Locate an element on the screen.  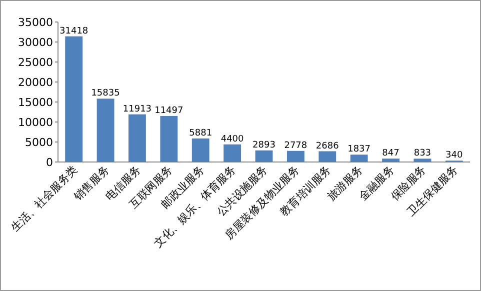
data-label: 2893 is located at coordinates (264, 145).